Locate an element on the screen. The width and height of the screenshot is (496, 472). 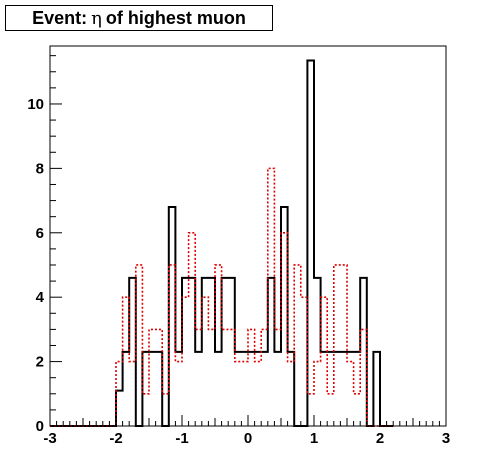
chart-title-suffix: of highest muon is located at coordinates (175, 17).